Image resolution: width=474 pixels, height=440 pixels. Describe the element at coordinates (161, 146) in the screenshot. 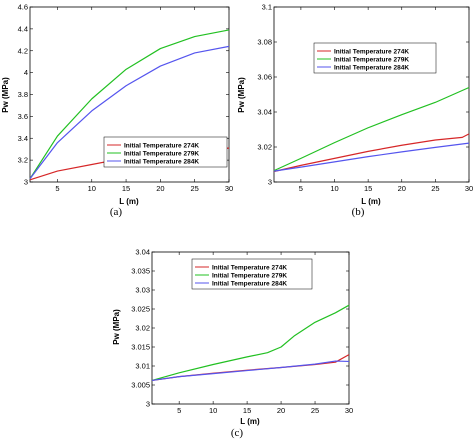

I see `legend-label-a-1: Initial Temperature 274K` at that location.